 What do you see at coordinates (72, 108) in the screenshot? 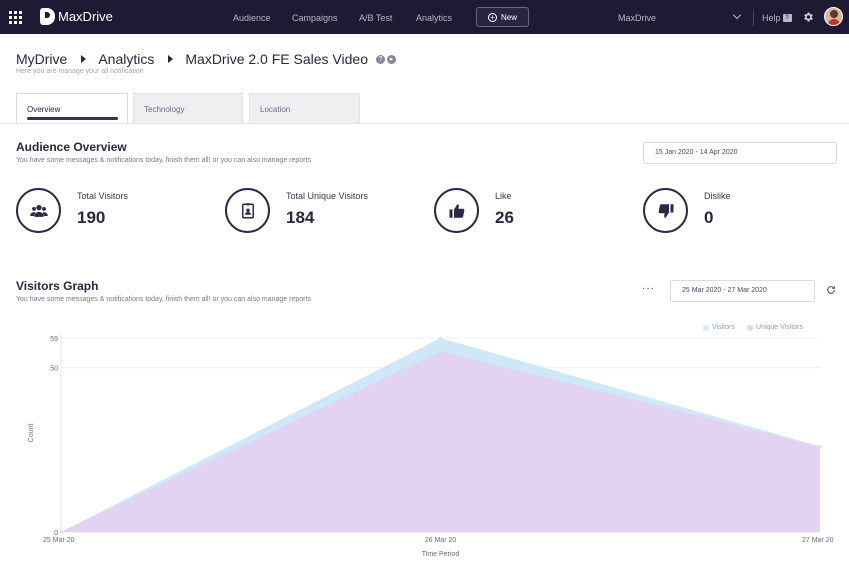
I see `tab-overview: Overview` at bounding box center [72, 108].